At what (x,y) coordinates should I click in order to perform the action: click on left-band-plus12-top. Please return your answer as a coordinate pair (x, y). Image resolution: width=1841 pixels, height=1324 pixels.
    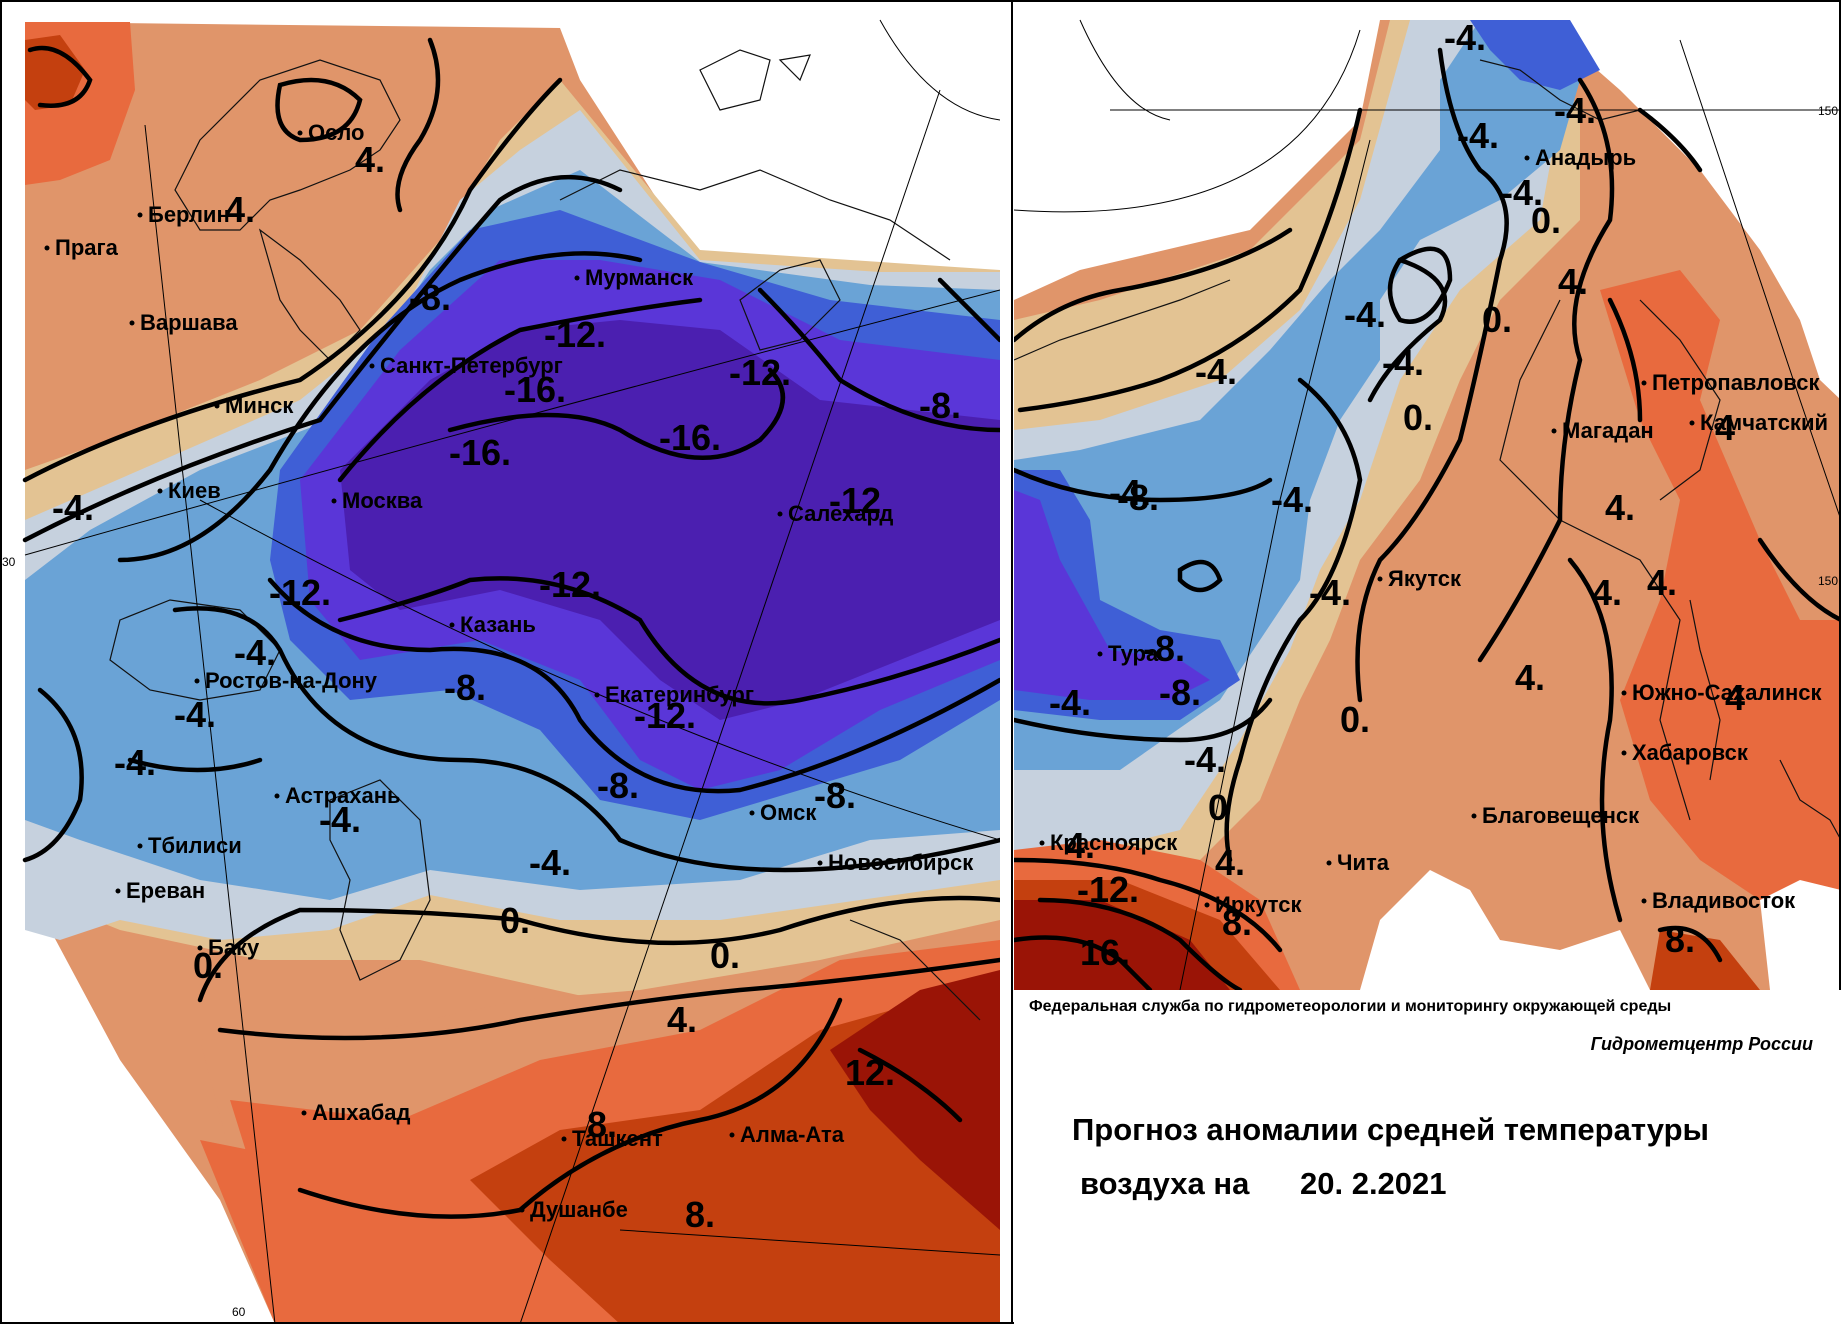
    Looking at the image, I should click on (55, 72).